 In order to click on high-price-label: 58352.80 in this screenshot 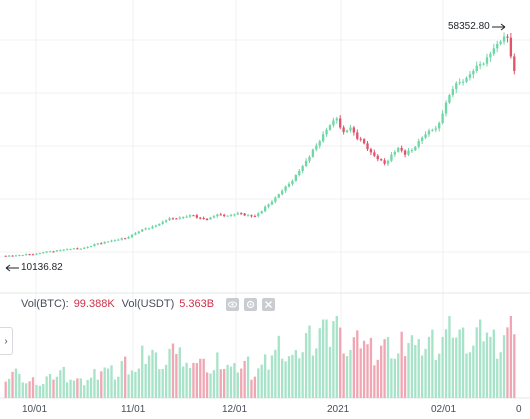, I will do `click(469, 26)`.